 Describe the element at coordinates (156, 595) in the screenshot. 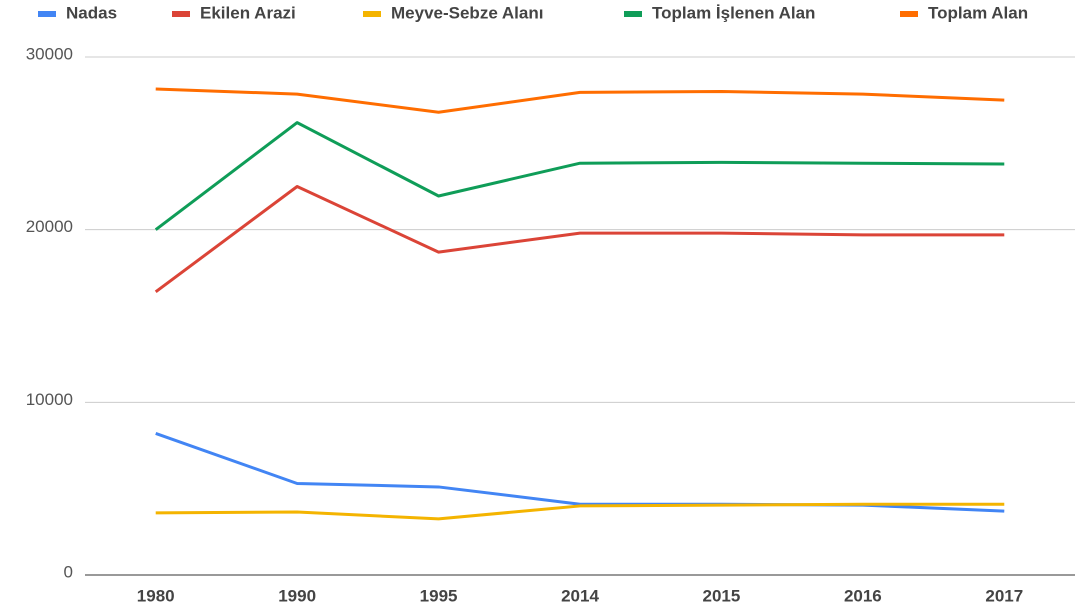

I see `x-tick-label: 1980` at that location.